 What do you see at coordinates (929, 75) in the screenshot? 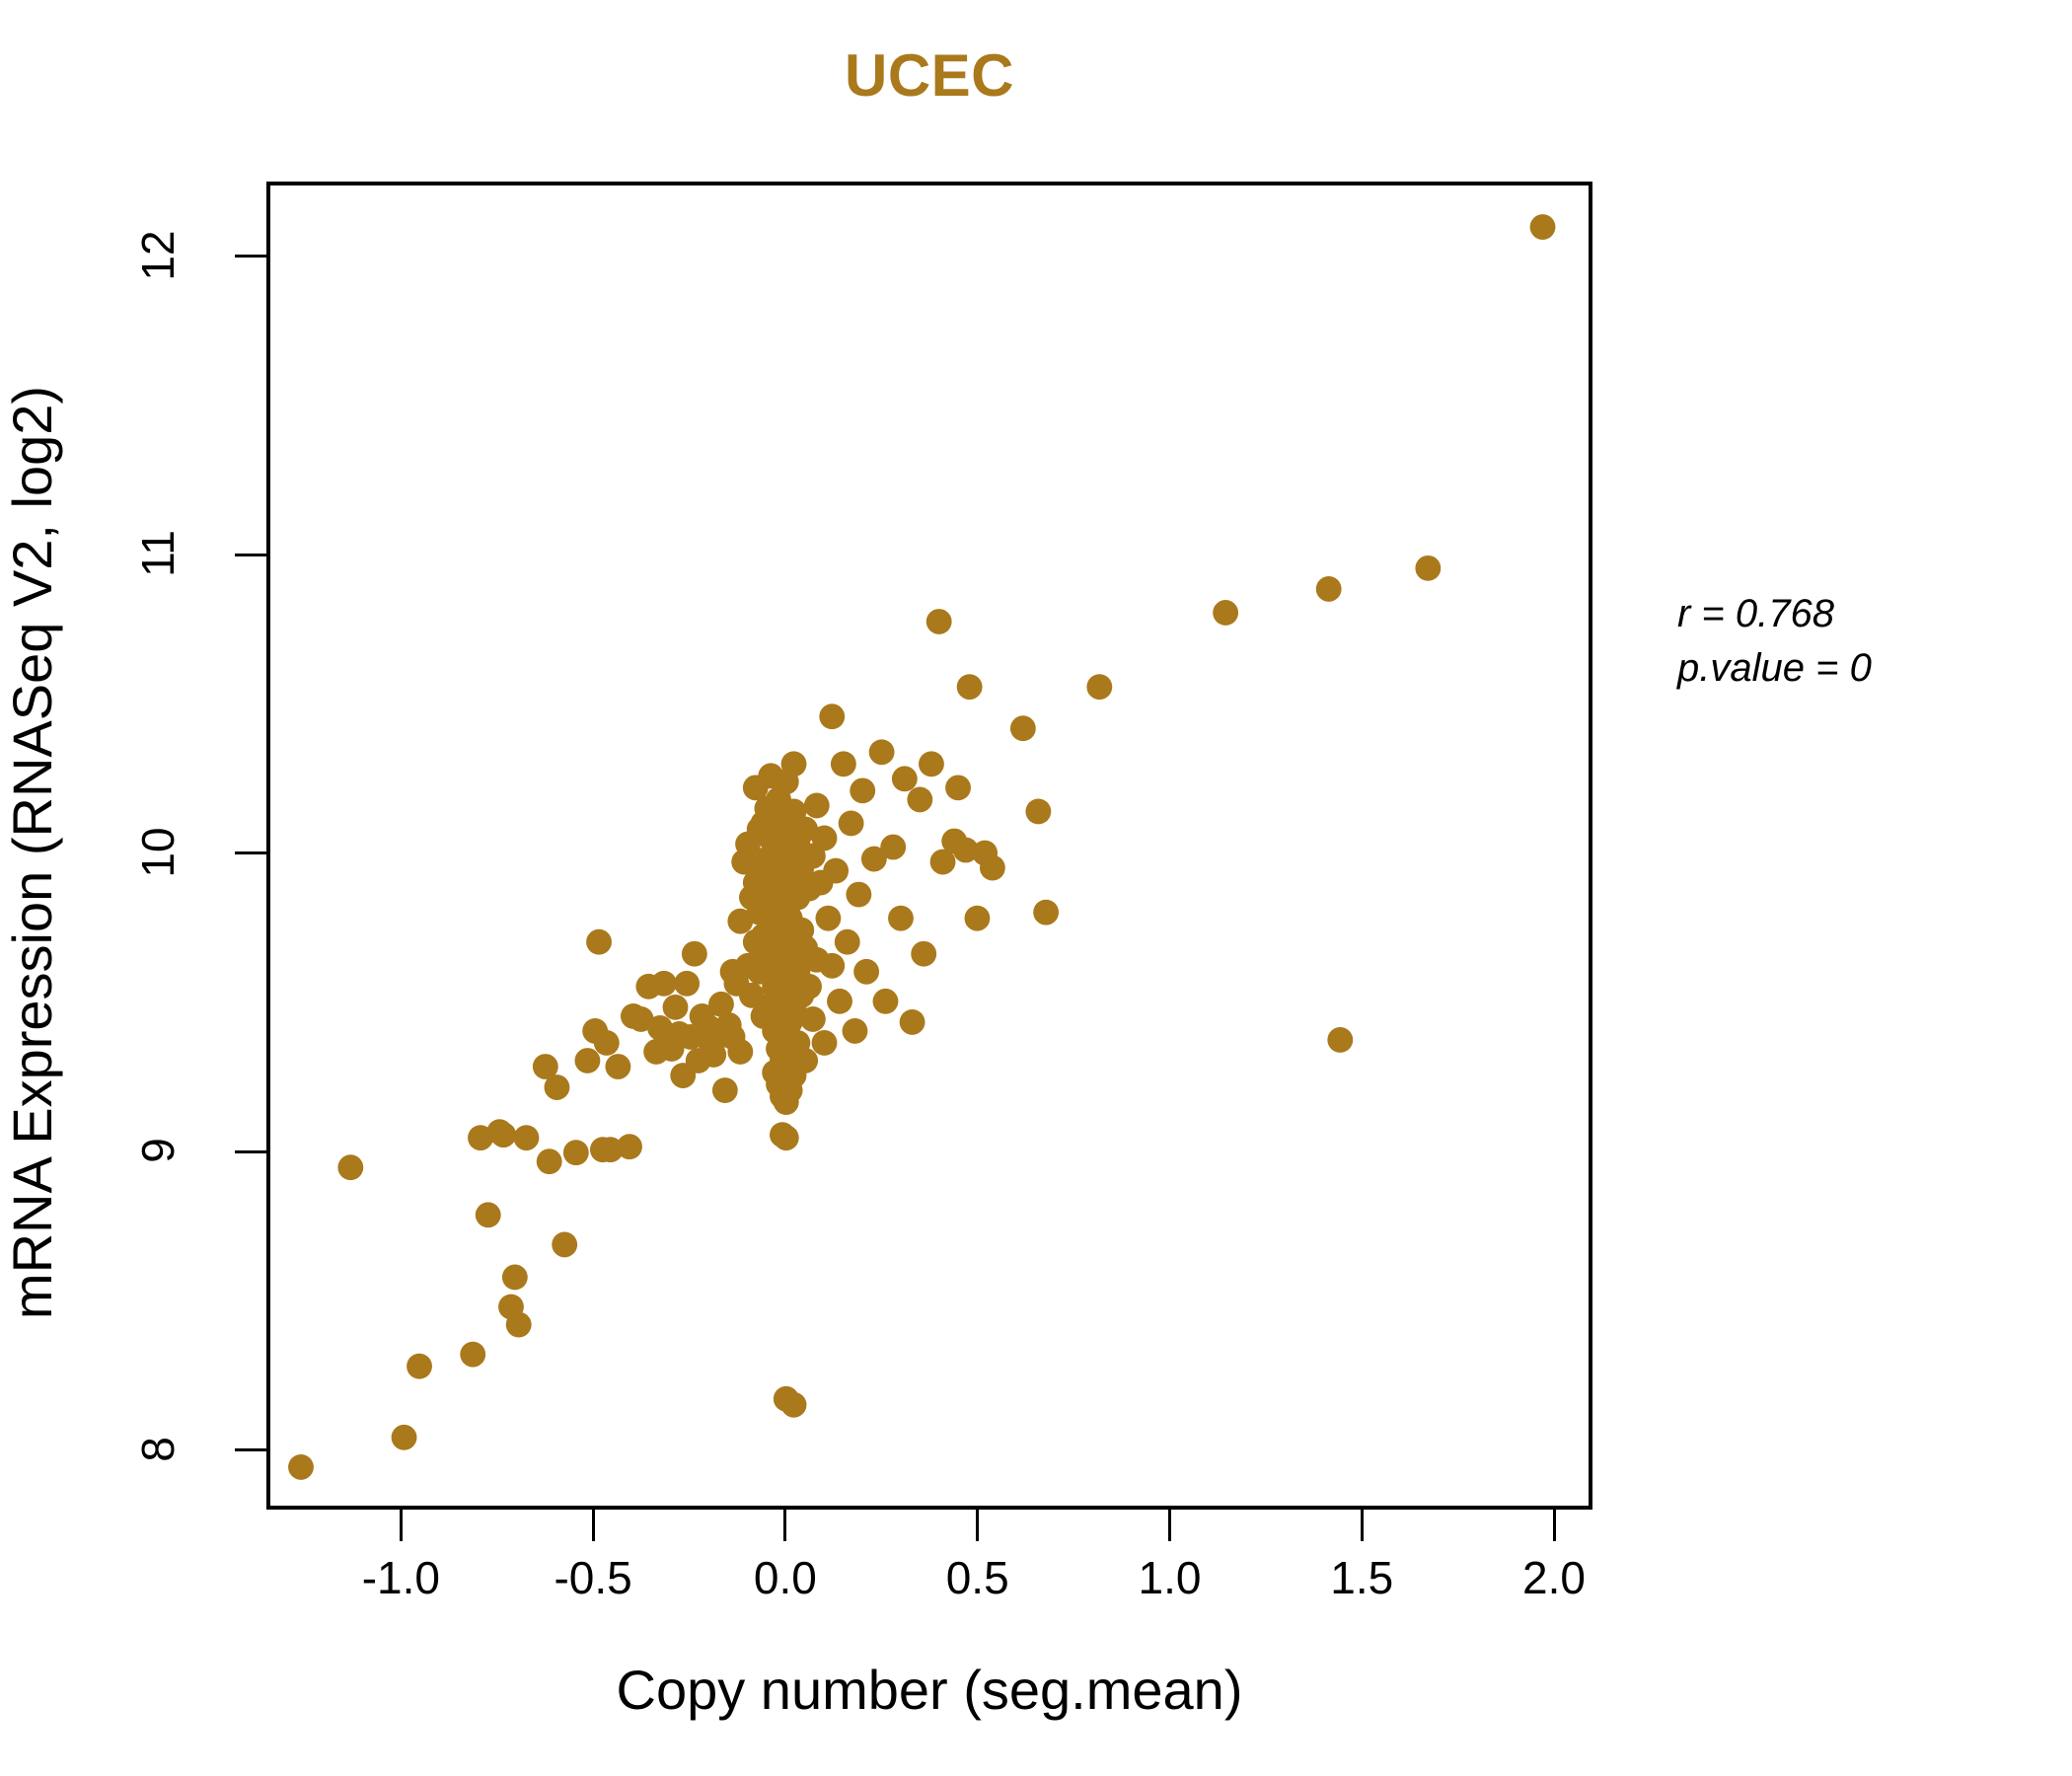
I see `page-title: UCEC` at bounding box center [929, 75].